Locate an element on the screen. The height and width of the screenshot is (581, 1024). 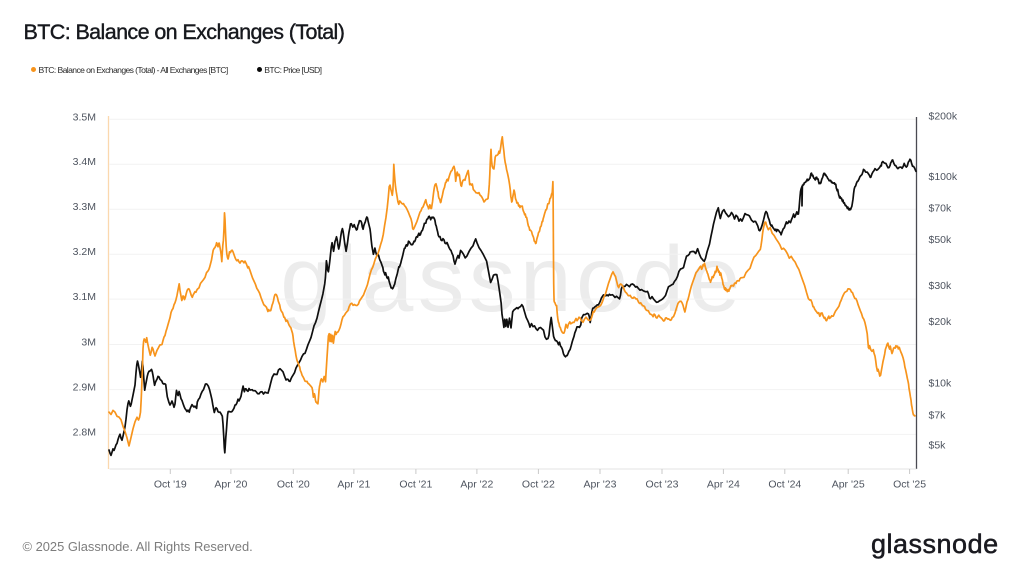
svg-text: $20k is located at coordinates (941, 322).